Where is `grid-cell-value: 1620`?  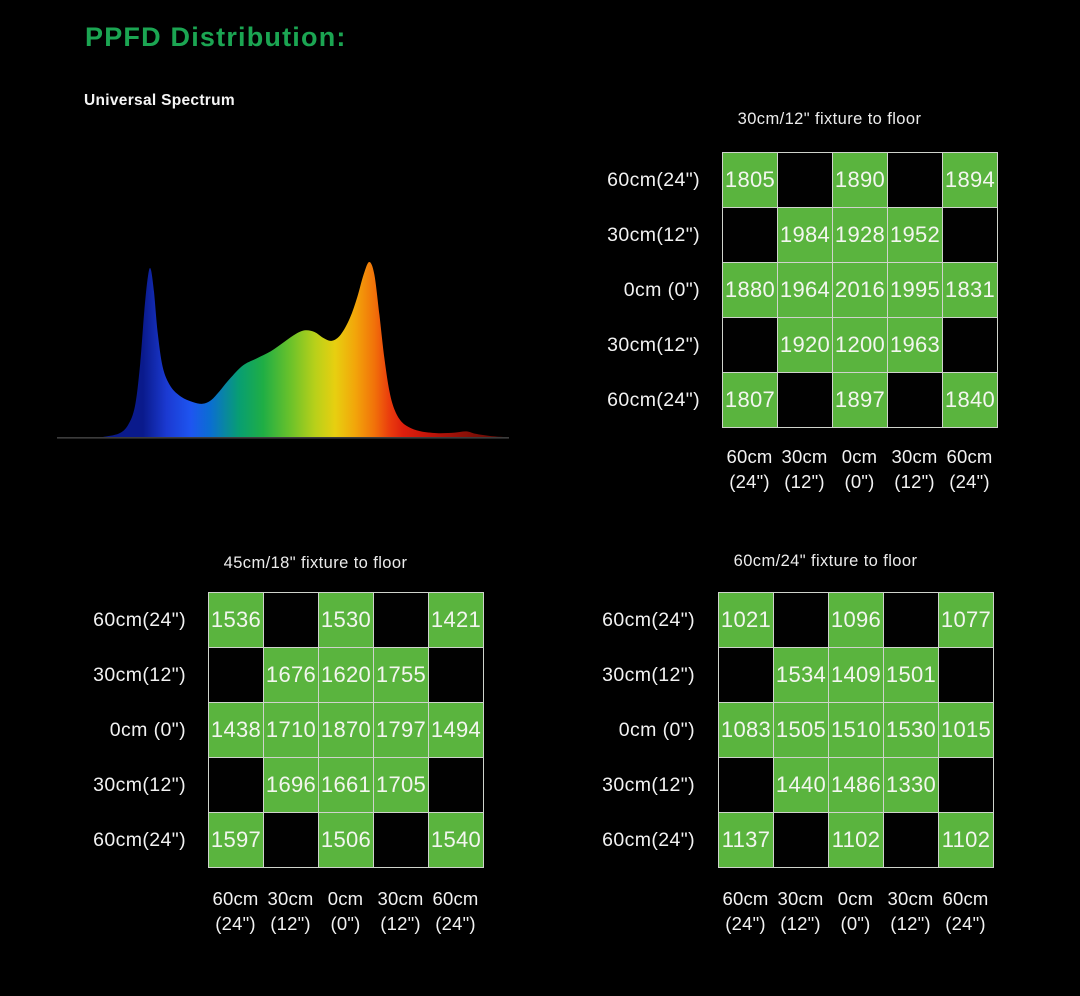
grid-cell-value: 1620 is located at coordinates (346, 675).